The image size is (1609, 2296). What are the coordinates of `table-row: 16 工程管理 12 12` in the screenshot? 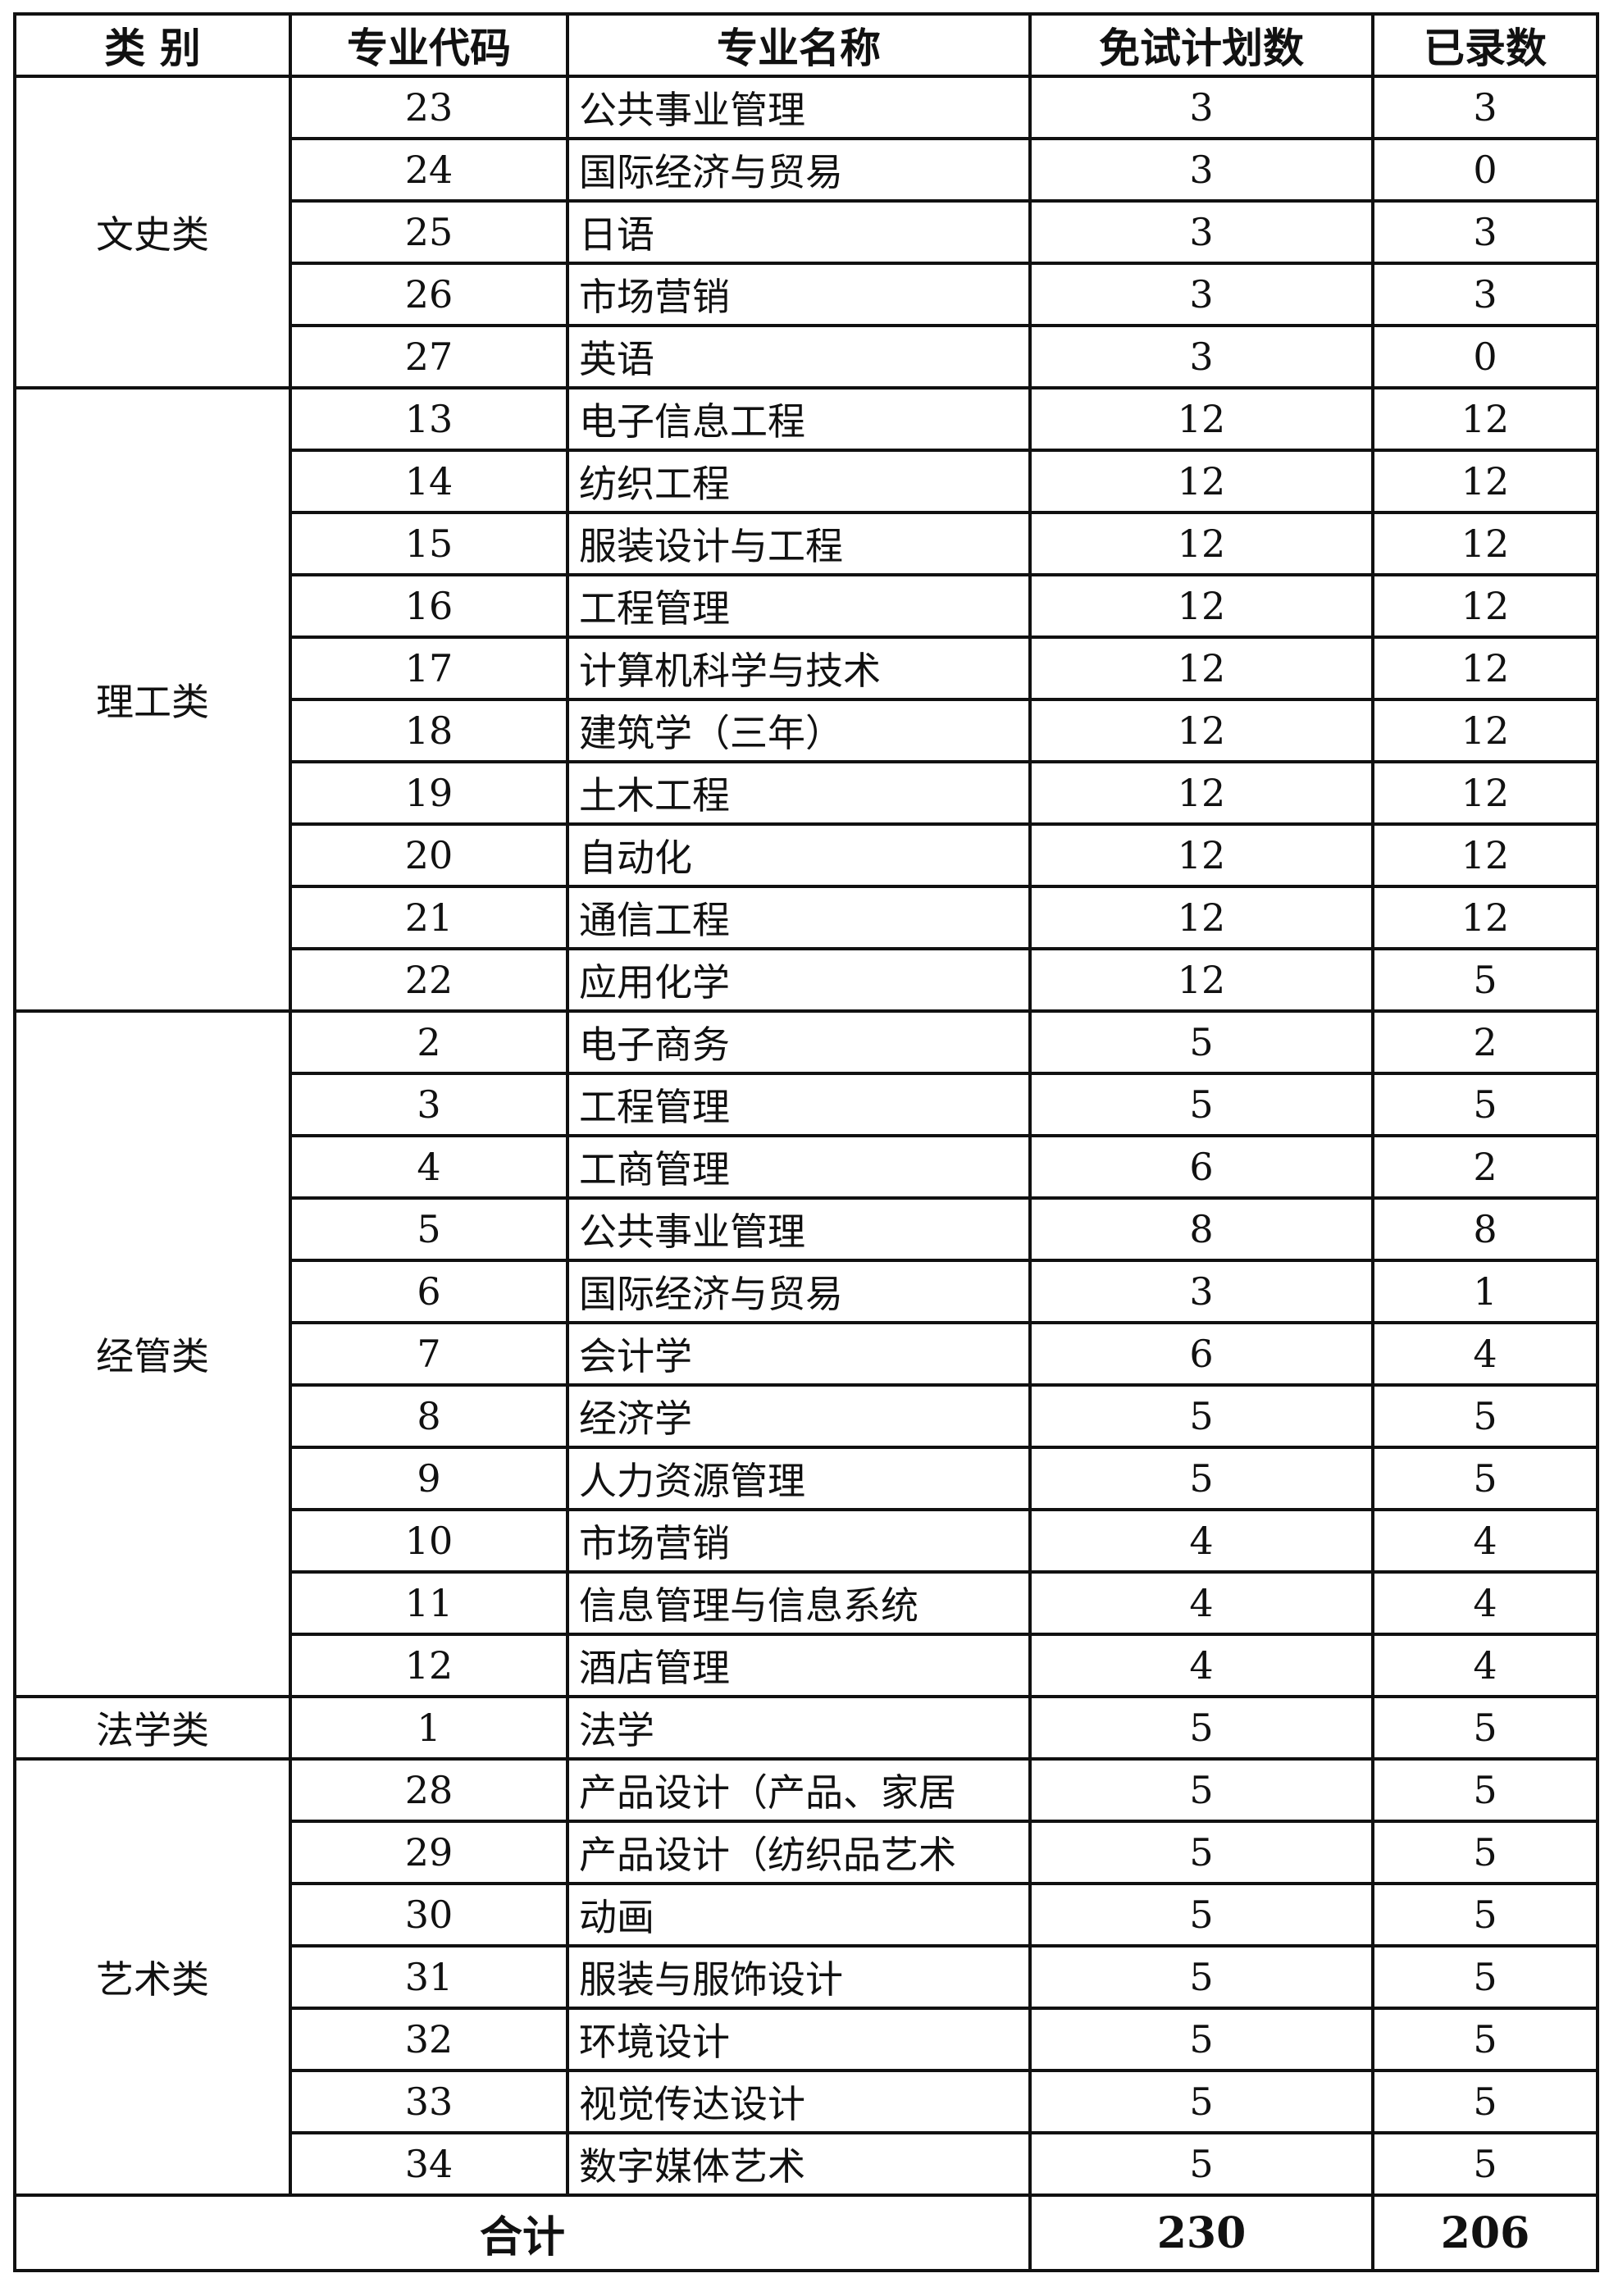 It's located at (807, 606).